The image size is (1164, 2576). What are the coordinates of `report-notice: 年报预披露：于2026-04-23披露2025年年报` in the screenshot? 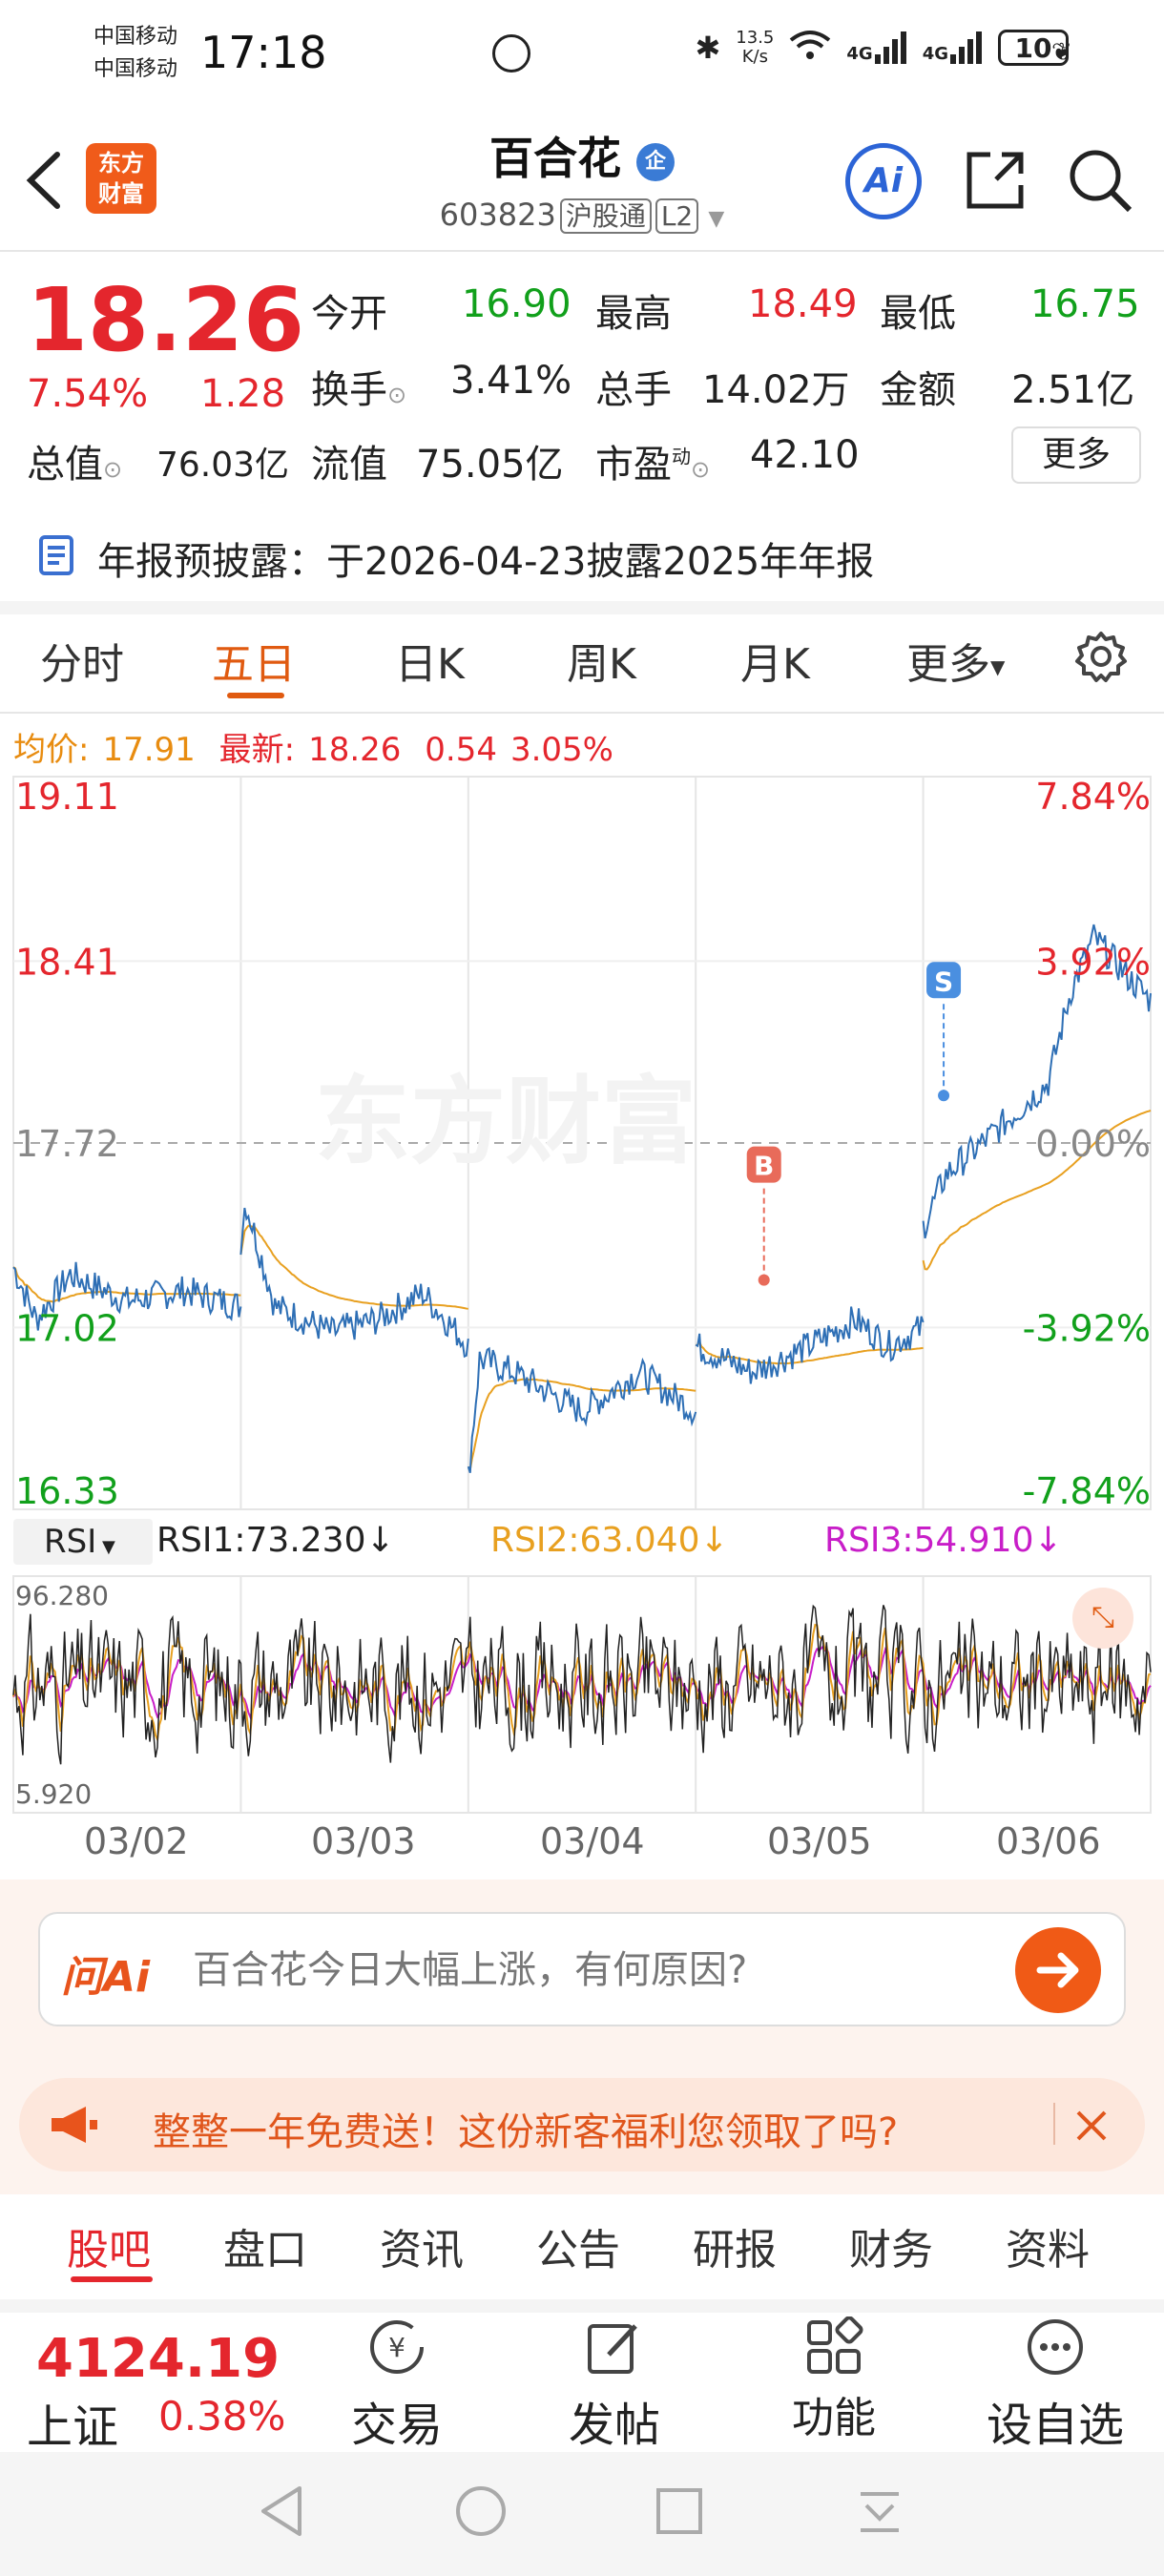 It's located at (486, 562).